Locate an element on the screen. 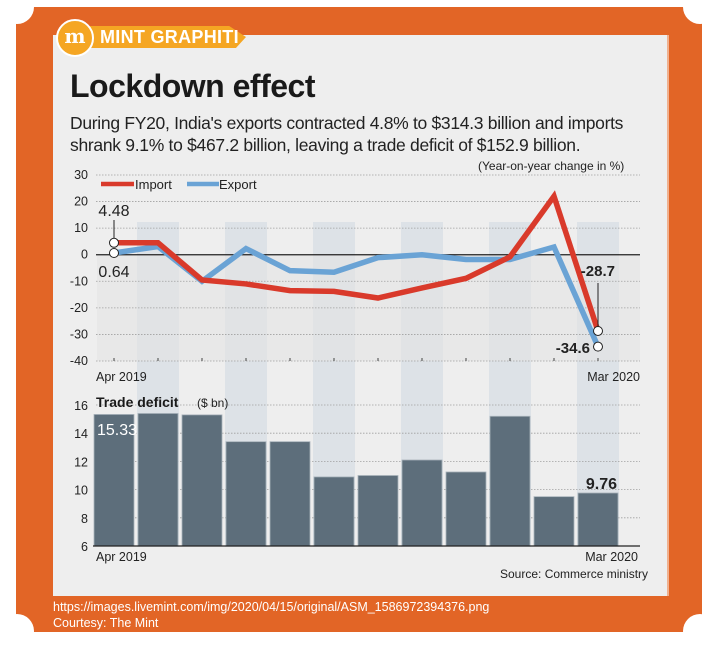 Image resolution: width=717 pixels, height=654 pixels. y-tick-label: 12 is located at coordinates (81, 462).